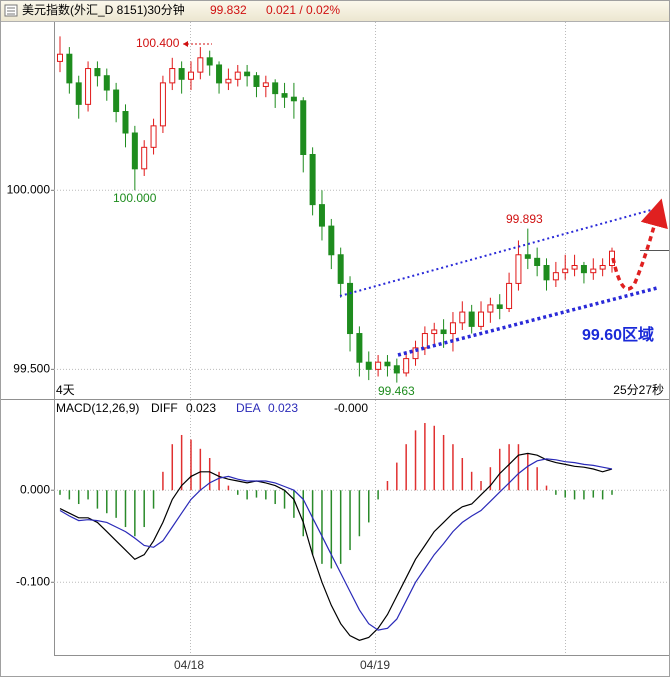 The height and width of the screenshot is (677, 670). I want to click on y-tick-label: 99.500, so click(31, 369).